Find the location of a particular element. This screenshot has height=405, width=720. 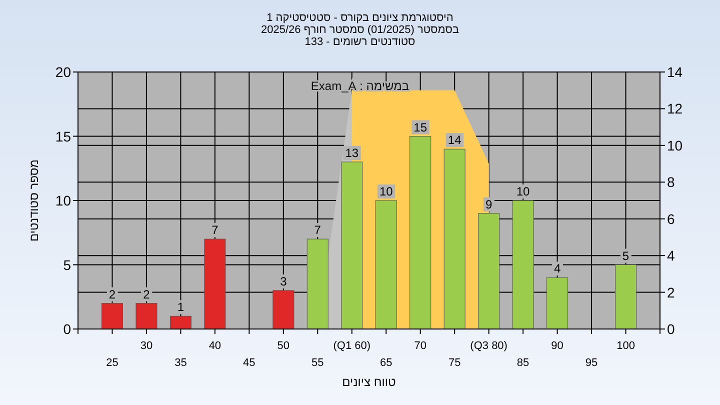

data-label: 9 is located at coordinates (488, 204).